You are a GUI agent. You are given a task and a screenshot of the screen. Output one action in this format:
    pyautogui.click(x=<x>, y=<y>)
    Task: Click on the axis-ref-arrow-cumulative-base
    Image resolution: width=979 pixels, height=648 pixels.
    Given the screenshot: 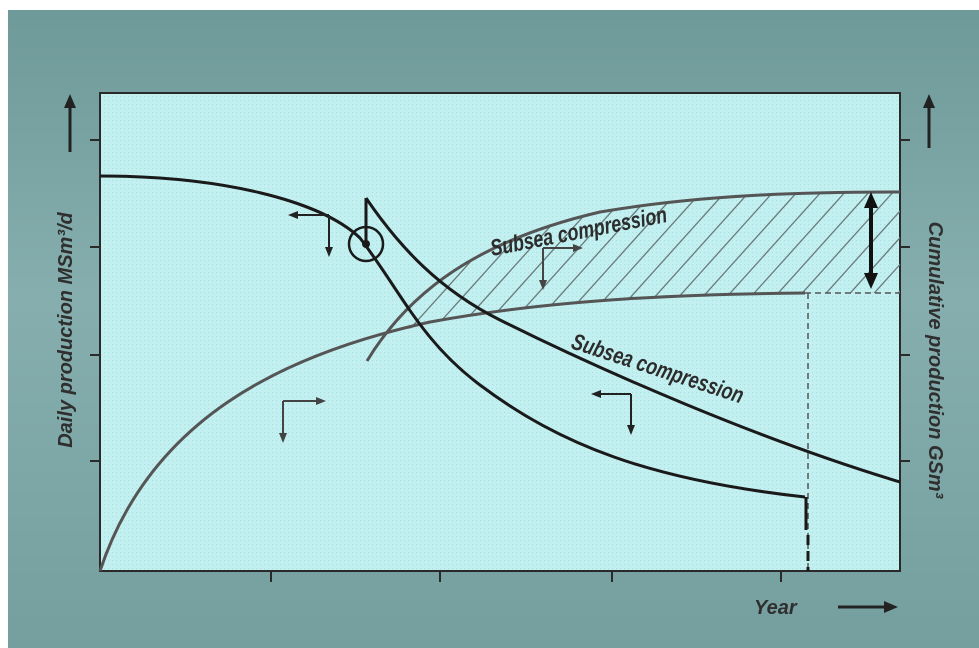 What is the action you would take?
    pyautogui.click(x=302, y=420)
    